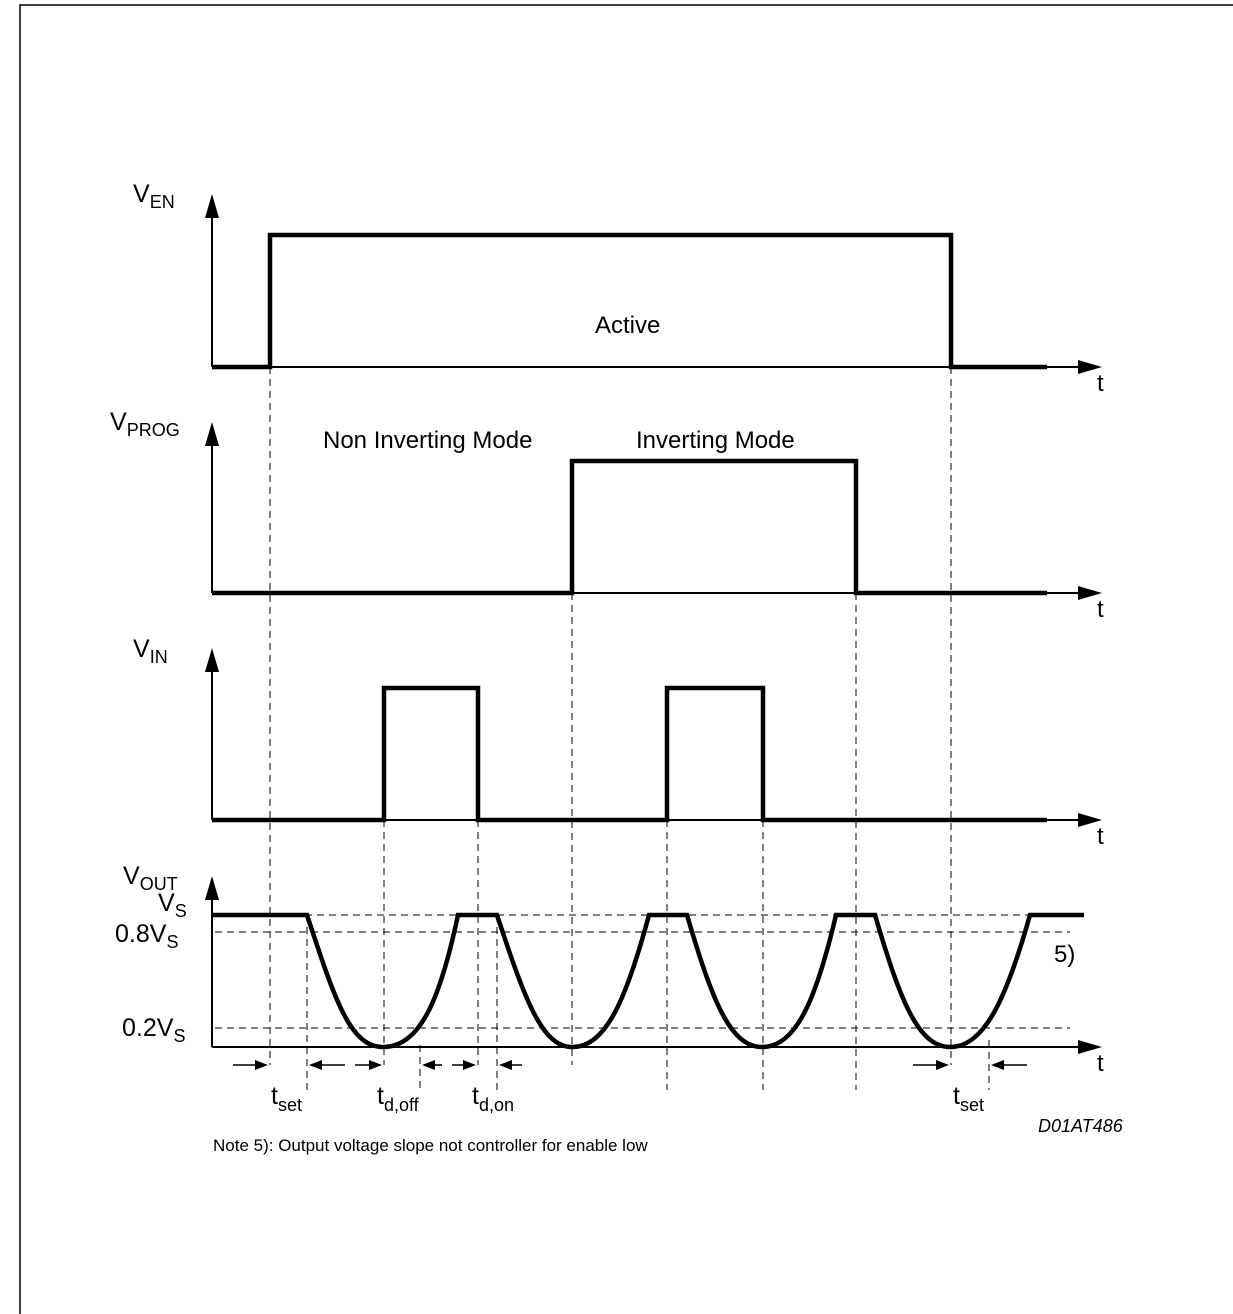 The width and height of the screenshot is (1233, 1314). What do you see at coordinates (315, 1065) in the screenshot?
I see `tset-left-arrowhead-out` at bounding box center [315, 1065].